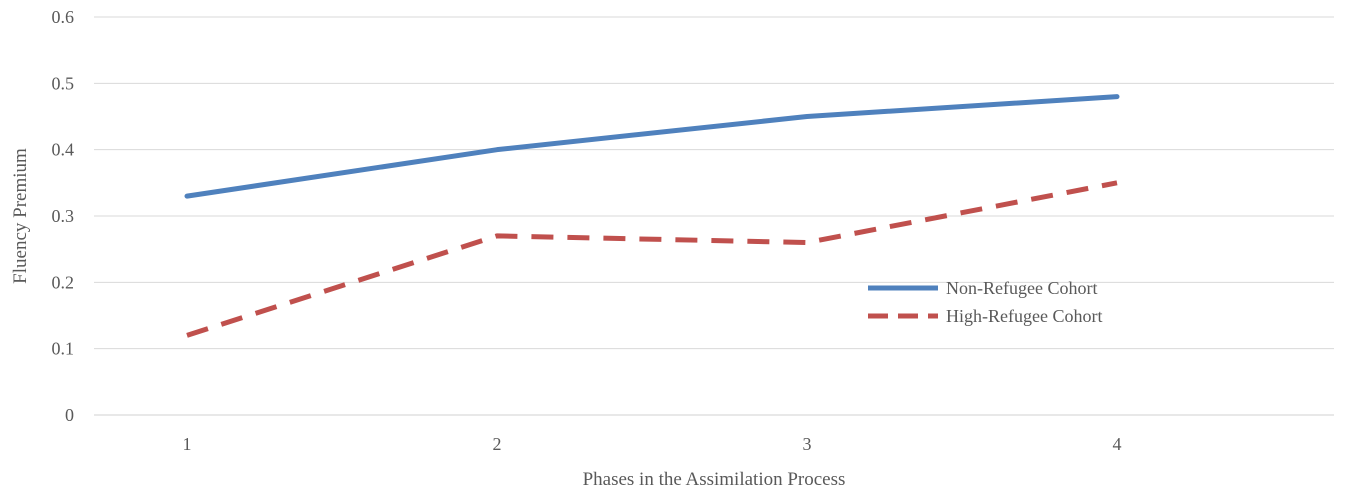 This screenshot has height=493, width=1346. I want to click on legend-label: High-Refugee Cohort, so click(1024, 316).